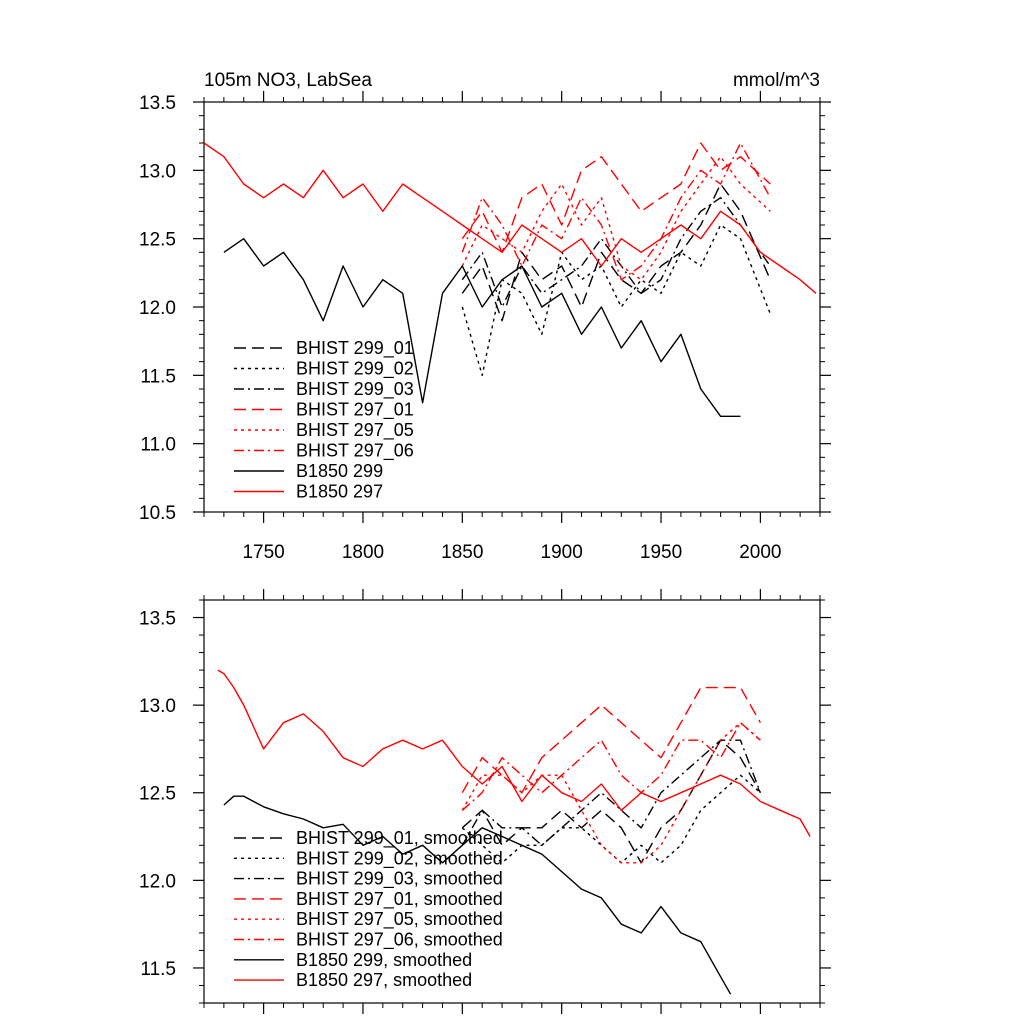 This screenshot has height=1029, width=1024. What do you see at coordinates (462, 552) in the screenshot?
I see `x-tick-label: 1850` at bounding box center [462, 552].